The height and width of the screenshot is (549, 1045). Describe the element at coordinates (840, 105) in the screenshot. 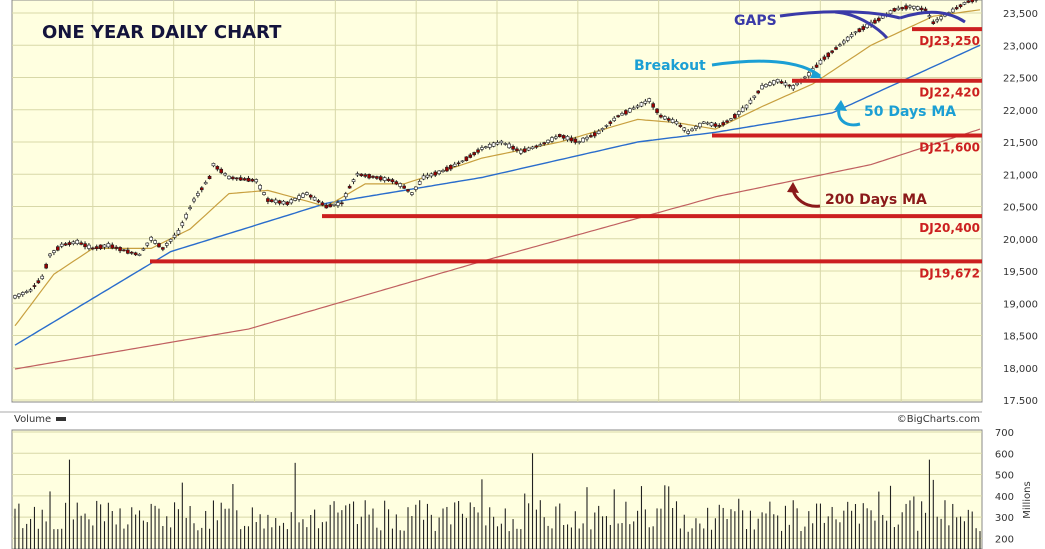

I see `ma50-arrowhead` at that location.